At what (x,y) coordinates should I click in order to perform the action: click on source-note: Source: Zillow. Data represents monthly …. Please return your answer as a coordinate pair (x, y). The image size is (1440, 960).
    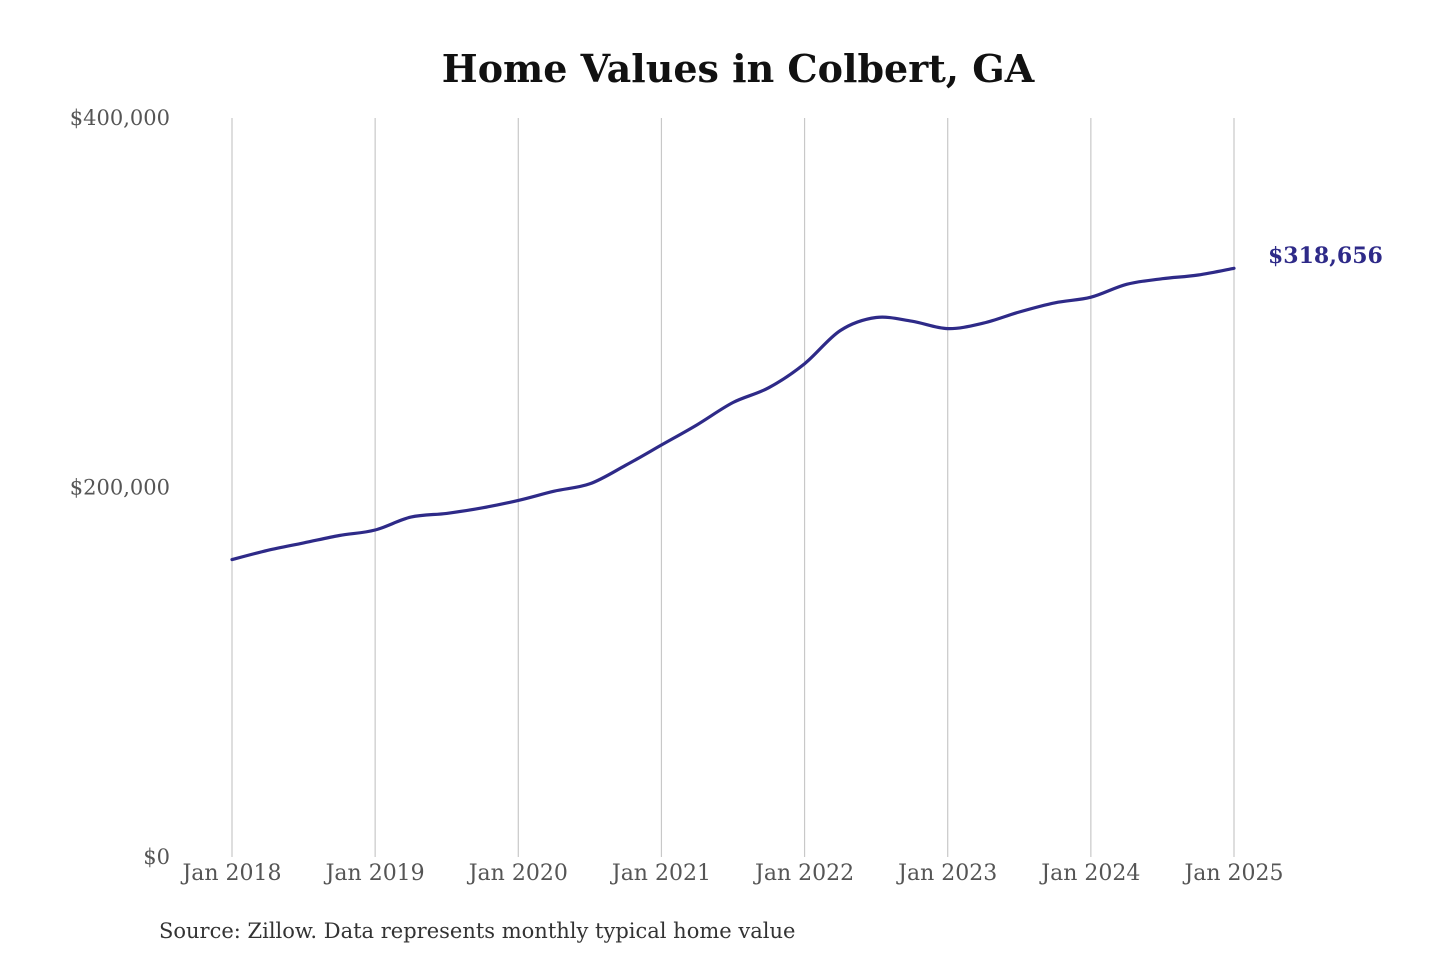
    Looking at the image, I should click on (477, 931).